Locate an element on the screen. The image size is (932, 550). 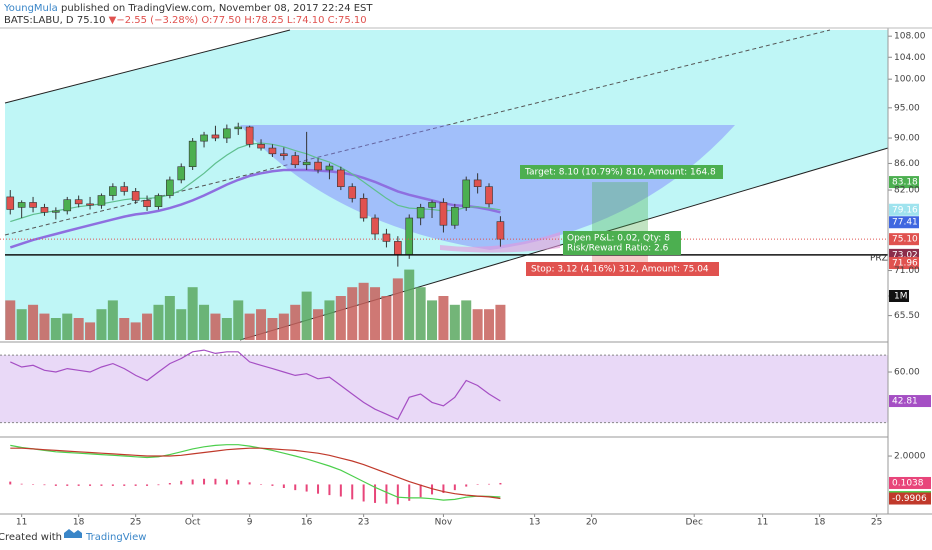
price-tag-label: 77.41 is located at coordinates (905, 223).